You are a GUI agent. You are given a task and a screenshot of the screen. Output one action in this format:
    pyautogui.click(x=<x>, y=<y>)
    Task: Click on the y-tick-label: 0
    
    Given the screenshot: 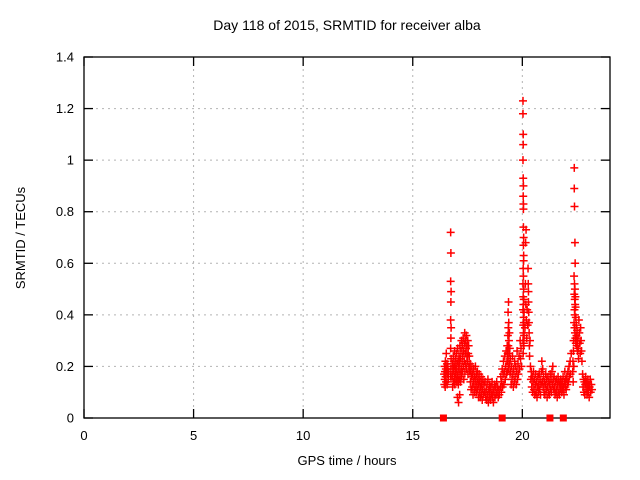 What is the action you would take?
    pyautogui.click(x=70, y=418)
    